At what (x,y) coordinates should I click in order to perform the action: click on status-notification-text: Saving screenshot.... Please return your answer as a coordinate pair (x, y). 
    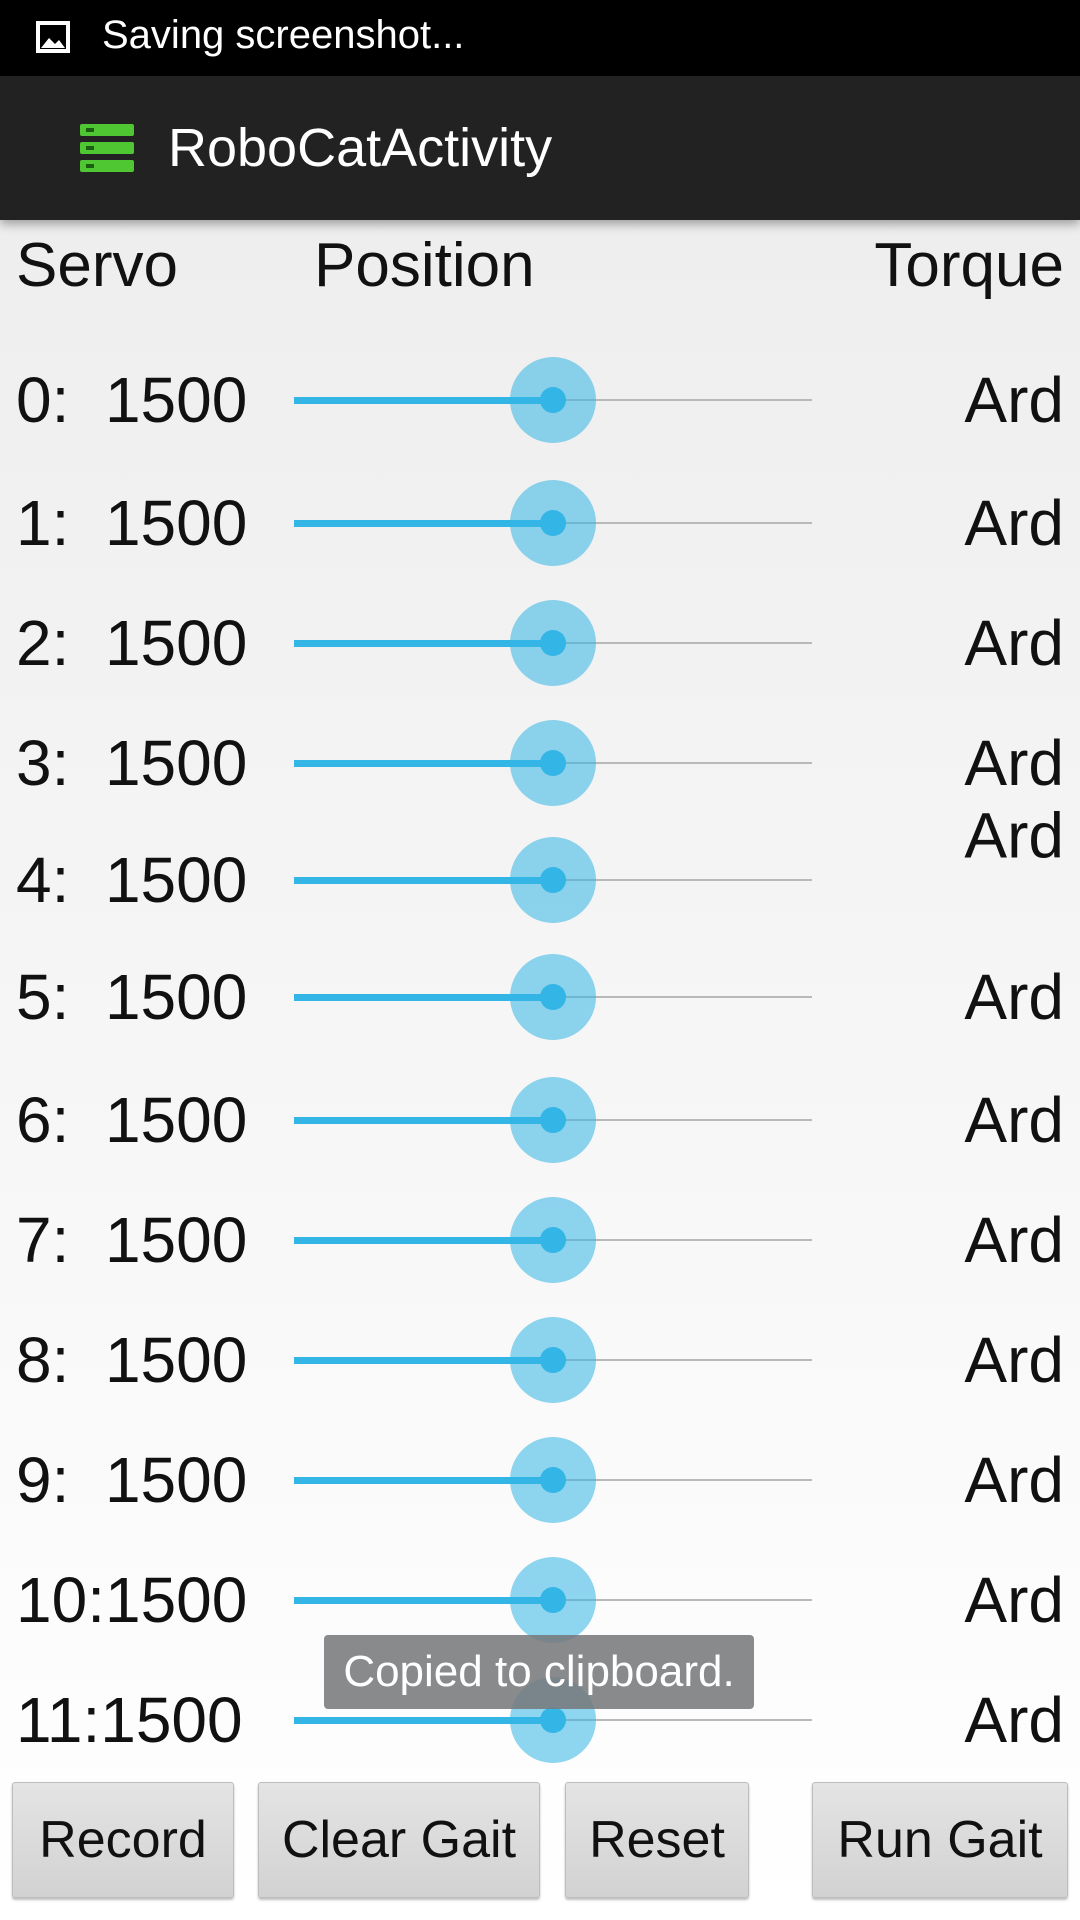
    Looking at the image, I should click on (283, 35).